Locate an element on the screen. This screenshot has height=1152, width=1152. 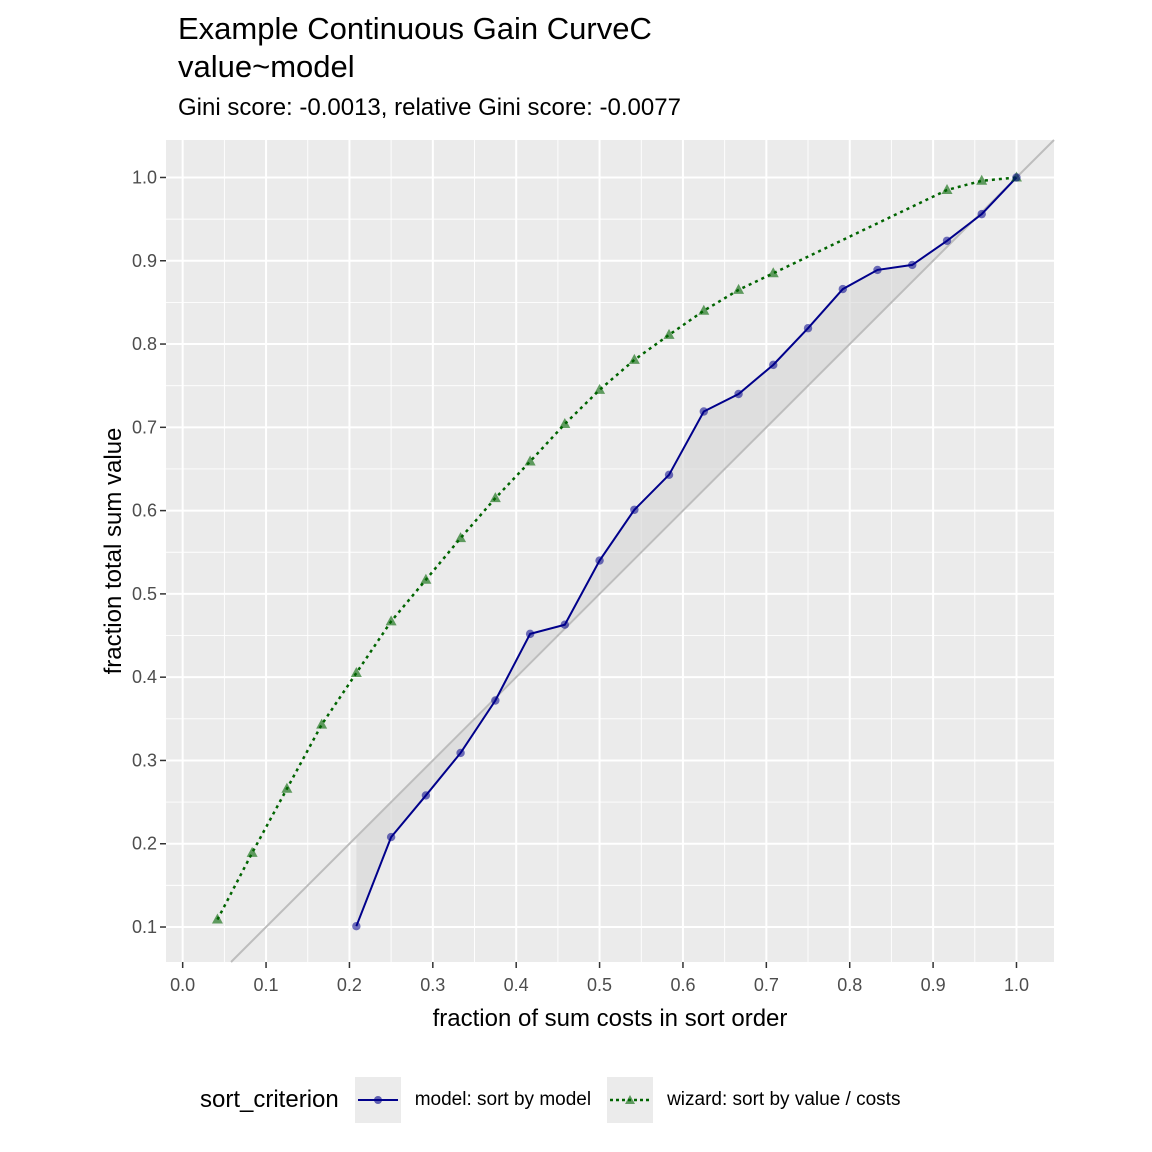
x-tick-label: 0.5 is located at coordinates (599, 985).